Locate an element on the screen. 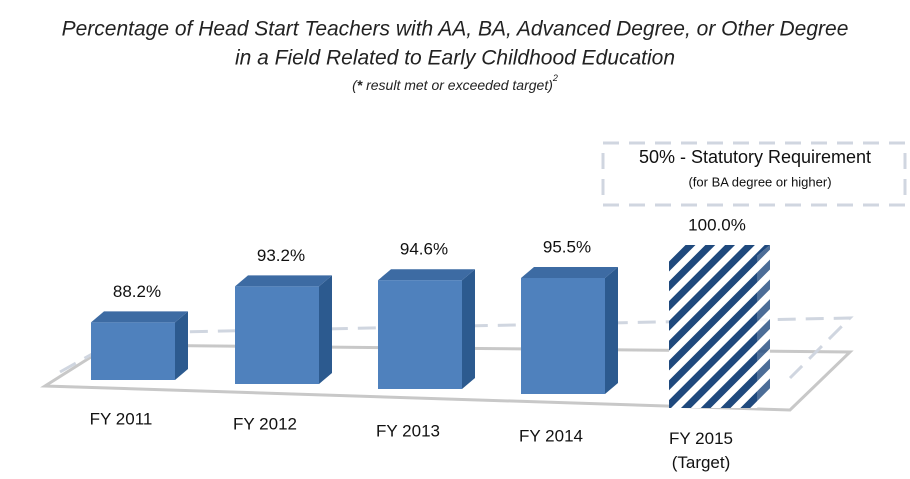  subtitle-part: result met or exceeded target) is located at coordinates (457, 85).